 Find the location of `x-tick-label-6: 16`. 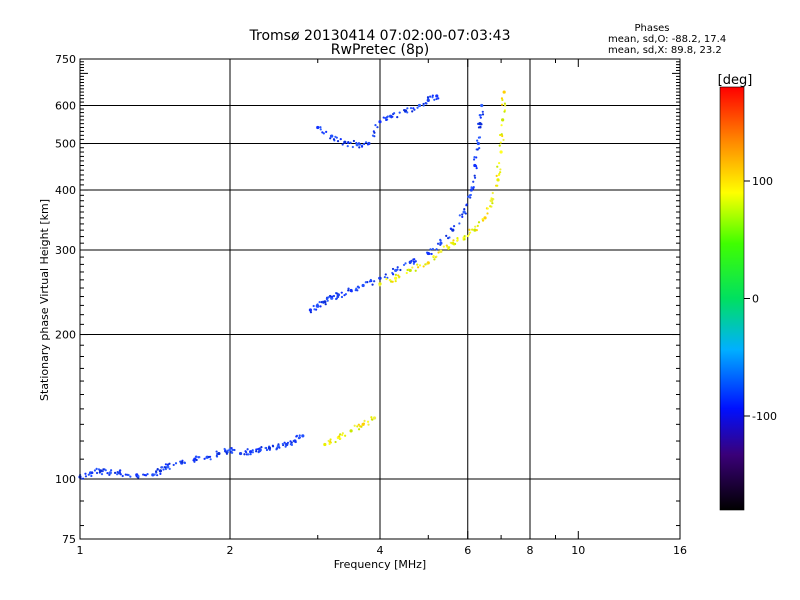

x-tick-label-6: 16 is located at coordinates (680, 550).